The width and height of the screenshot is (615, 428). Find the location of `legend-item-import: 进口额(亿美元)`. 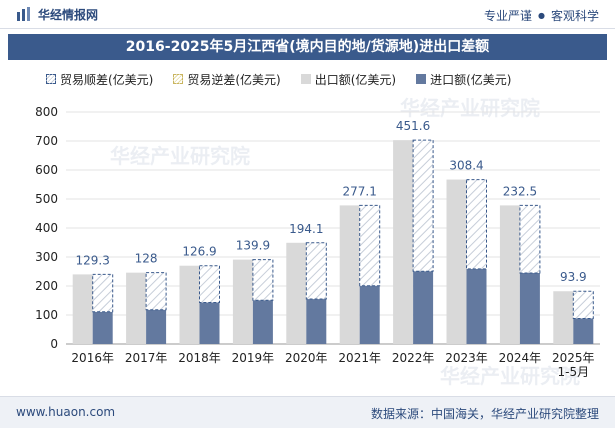

legend-item-import: 进口额(亿美元) is located at coordinates (464, 79).